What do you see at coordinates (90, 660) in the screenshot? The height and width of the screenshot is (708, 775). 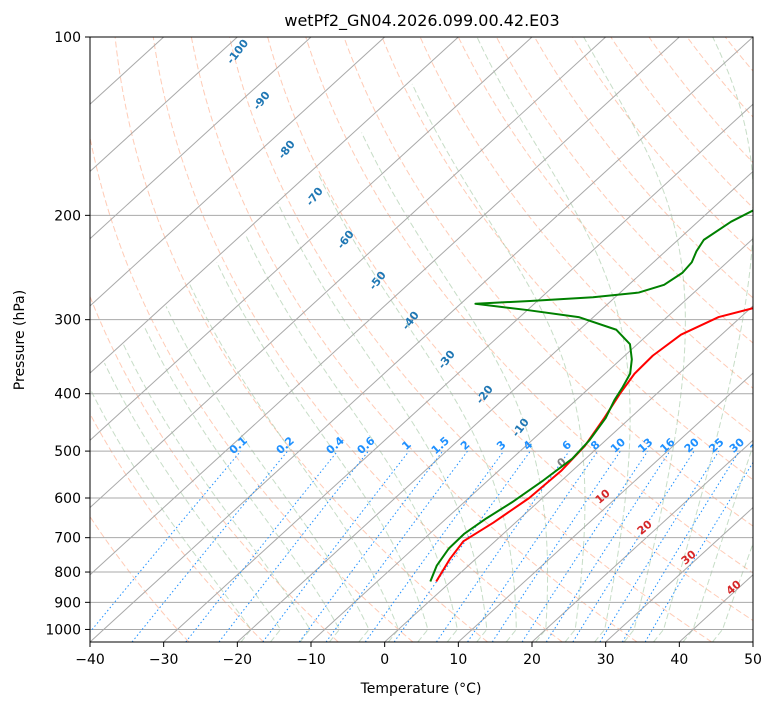 I see `x-tick-label: −40` at bounding box center [90, 660].